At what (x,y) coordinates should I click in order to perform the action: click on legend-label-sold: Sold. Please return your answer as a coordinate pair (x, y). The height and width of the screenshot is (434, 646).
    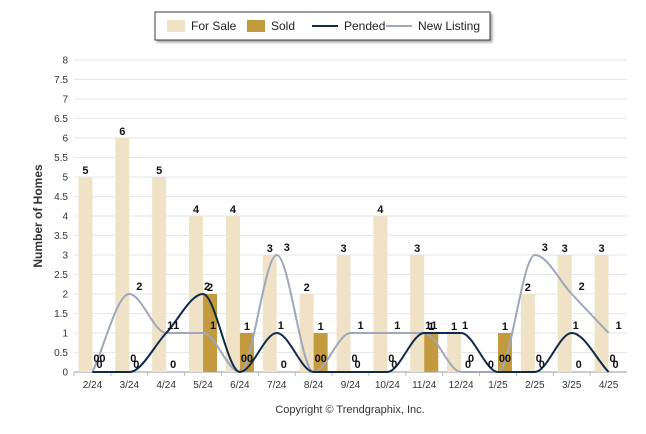
    Looking at the image, I should click on (283, 26).